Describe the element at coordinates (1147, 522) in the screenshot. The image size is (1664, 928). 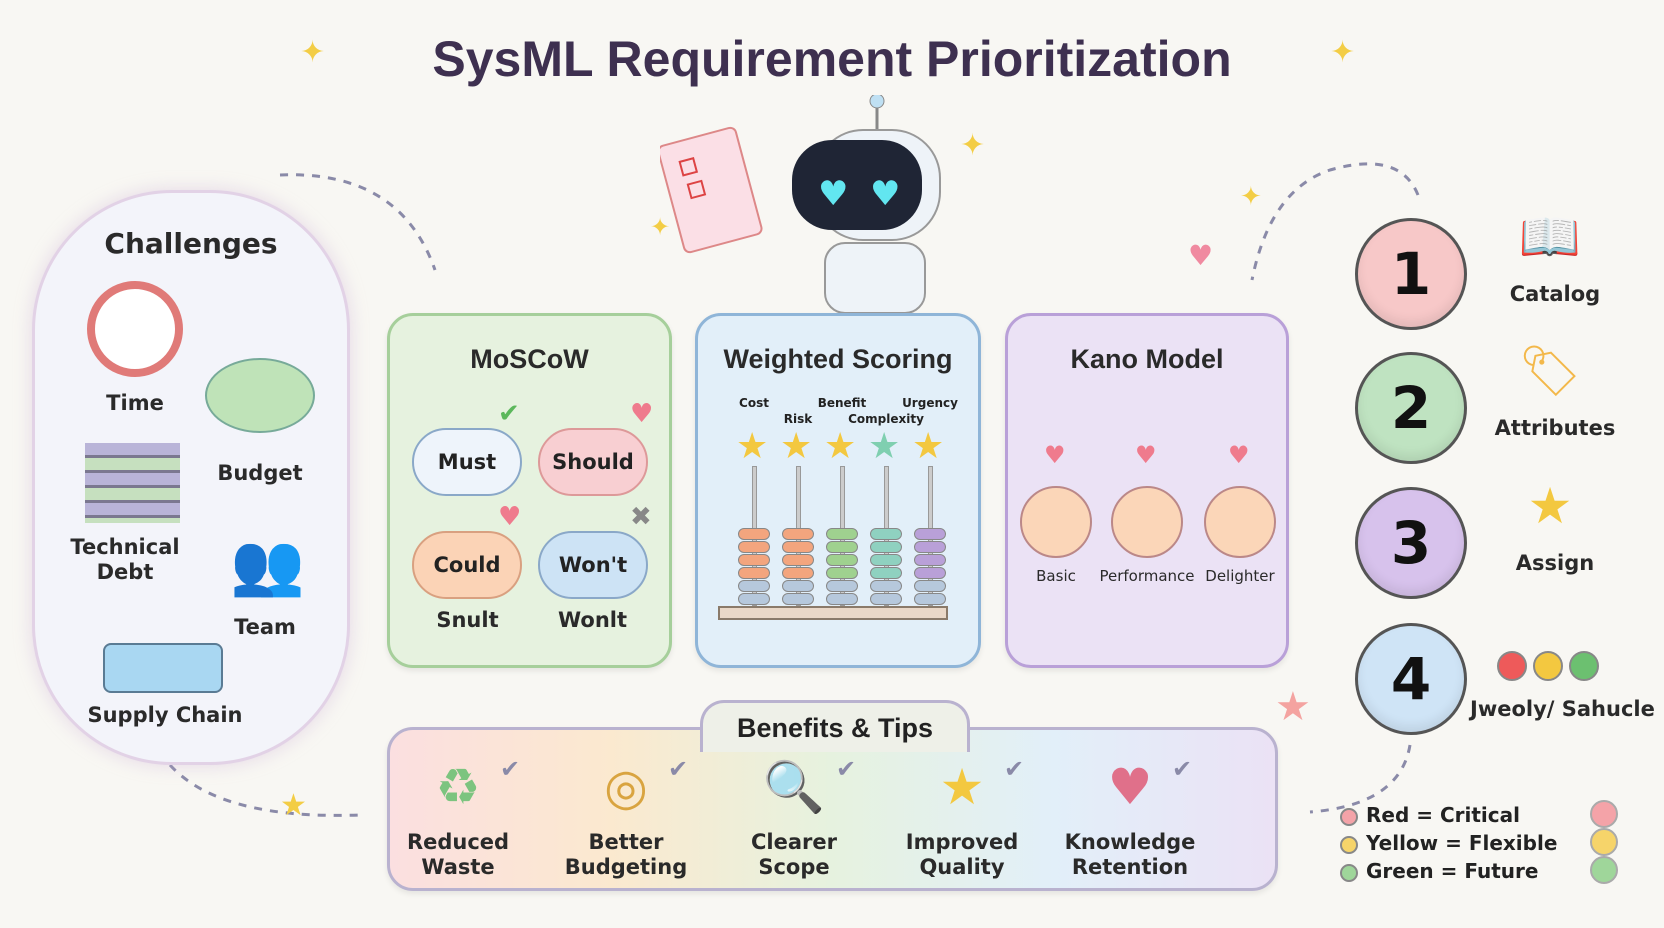
I see `performance-face-icon` at that location.